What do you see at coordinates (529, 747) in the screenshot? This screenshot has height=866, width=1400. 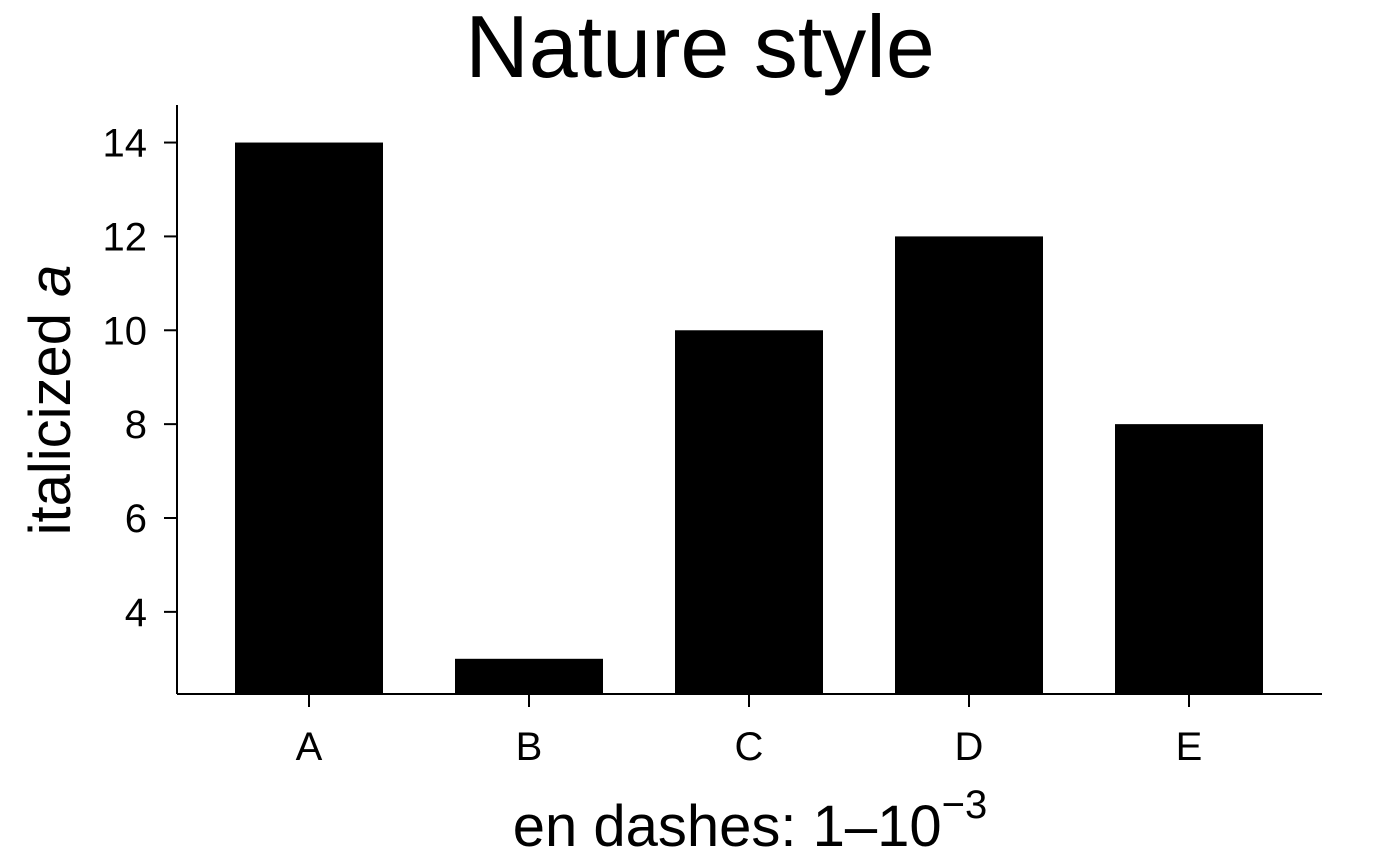 I see `x-tick-label: B` at bounding box center [529, 747].